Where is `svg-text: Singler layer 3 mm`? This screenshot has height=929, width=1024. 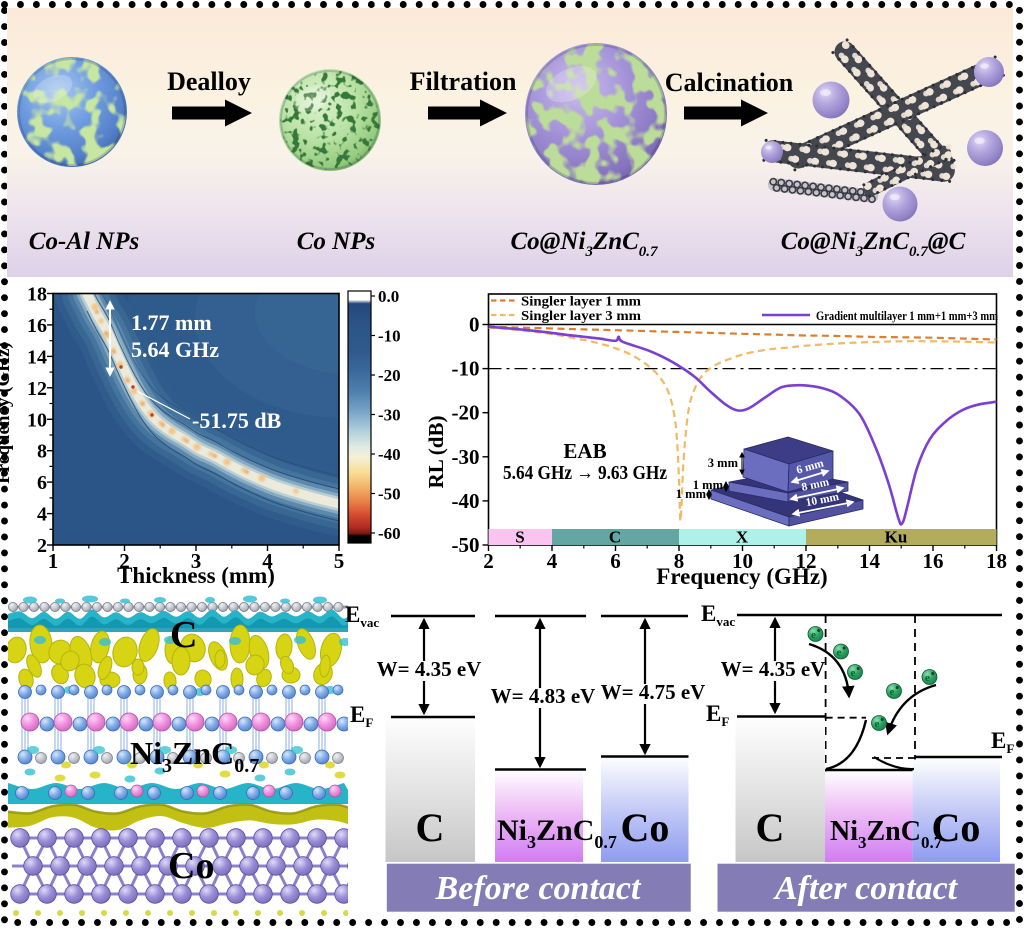
svg-text: Singler layer 3 mm is located at coordinates (581, 316).